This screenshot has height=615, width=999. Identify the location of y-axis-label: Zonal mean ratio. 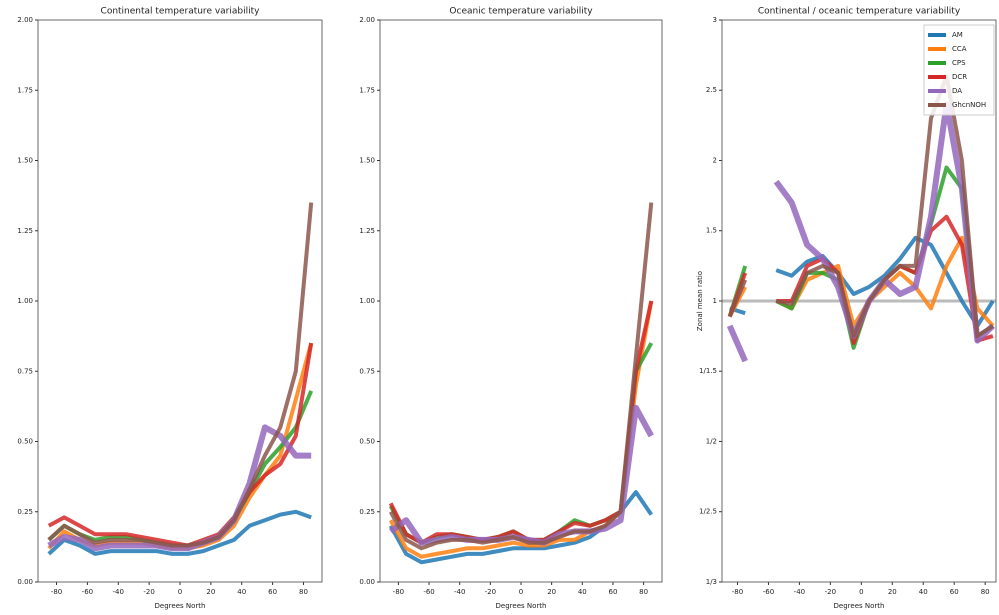
(700, 301).